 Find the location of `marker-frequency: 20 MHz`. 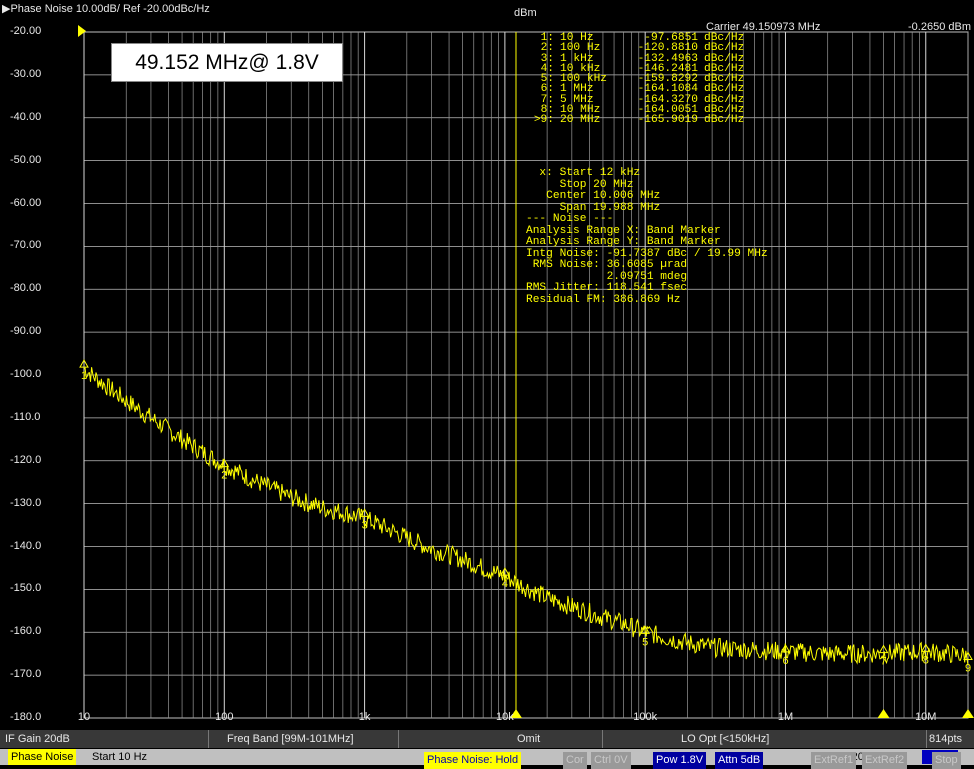

marker-frequency: 20 MHz is located at coordinates (580, 120).